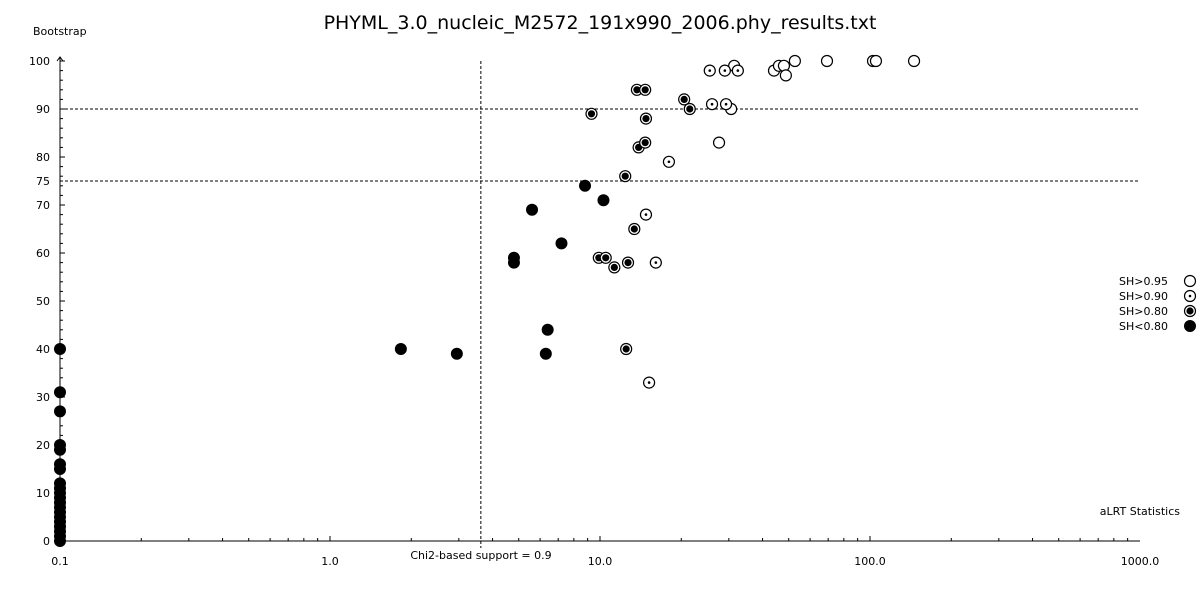  I want to click on x-tick-label: 100.0, so click(870, 561).